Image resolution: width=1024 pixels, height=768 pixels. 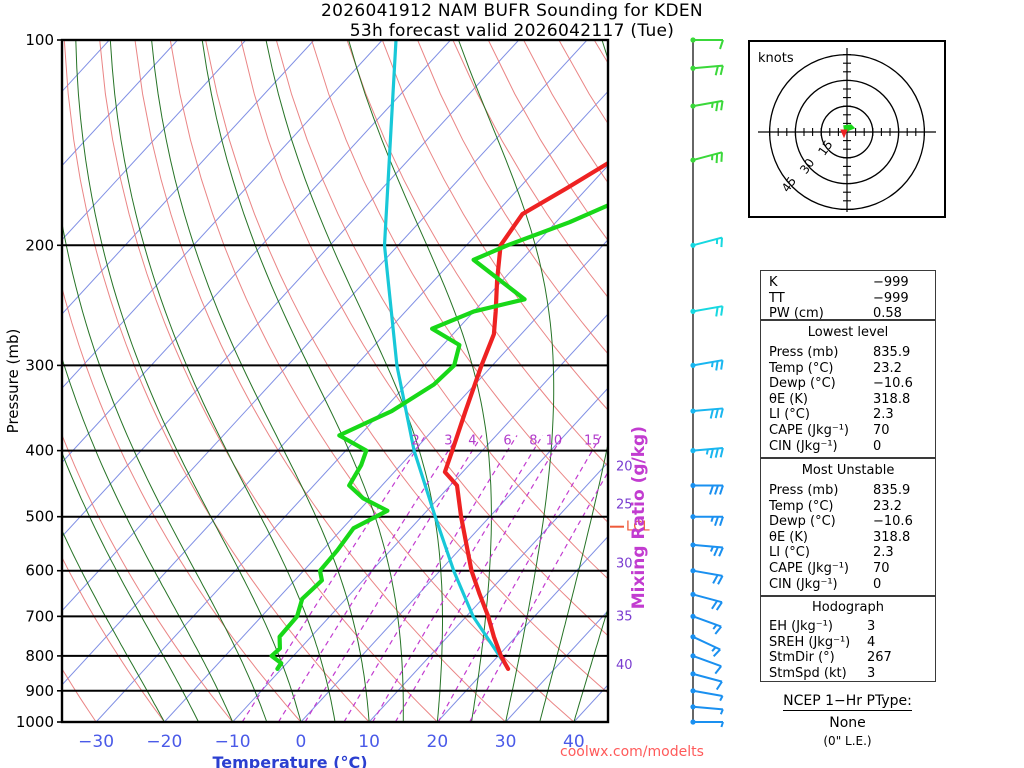 What do you see at coordinates (893, 384) in the screenshot?
I see `panel-row-value: −10.6` at bounding box center [893, 384].